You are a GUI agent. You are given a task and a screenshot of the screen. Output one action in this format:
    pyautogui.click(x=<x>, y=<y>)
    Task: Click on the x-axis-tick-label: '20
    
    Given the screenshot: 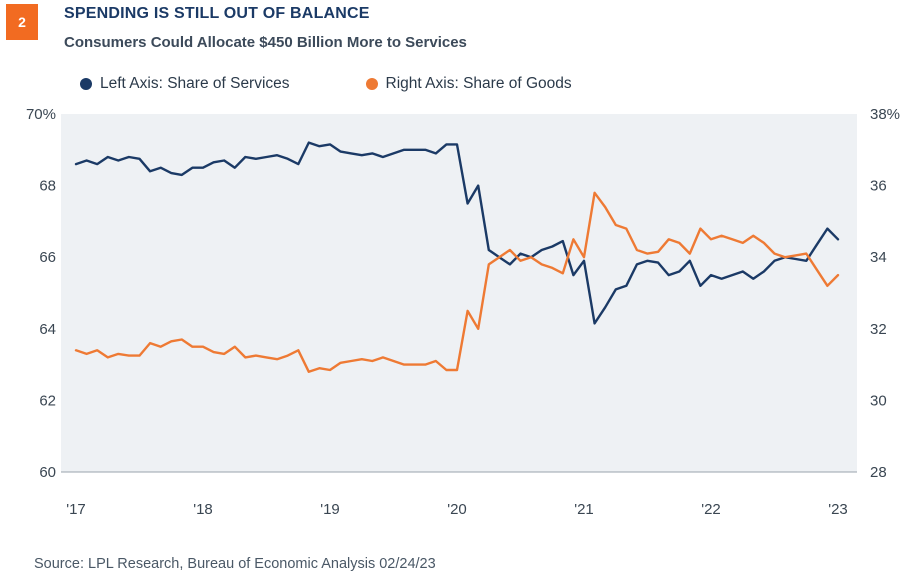 What is the action you would take?
    pyautogui.click(x=457, y=509)
    